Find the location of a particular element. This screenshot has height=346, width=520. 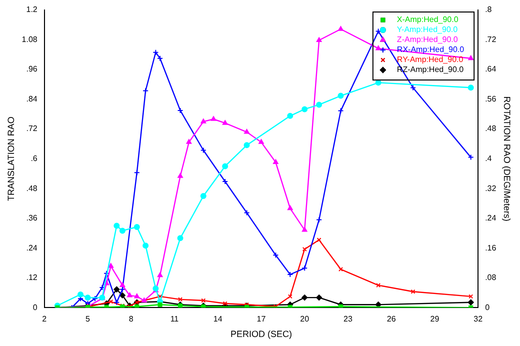

y2-tick-label: .48 is located at coordinates (491, 129).